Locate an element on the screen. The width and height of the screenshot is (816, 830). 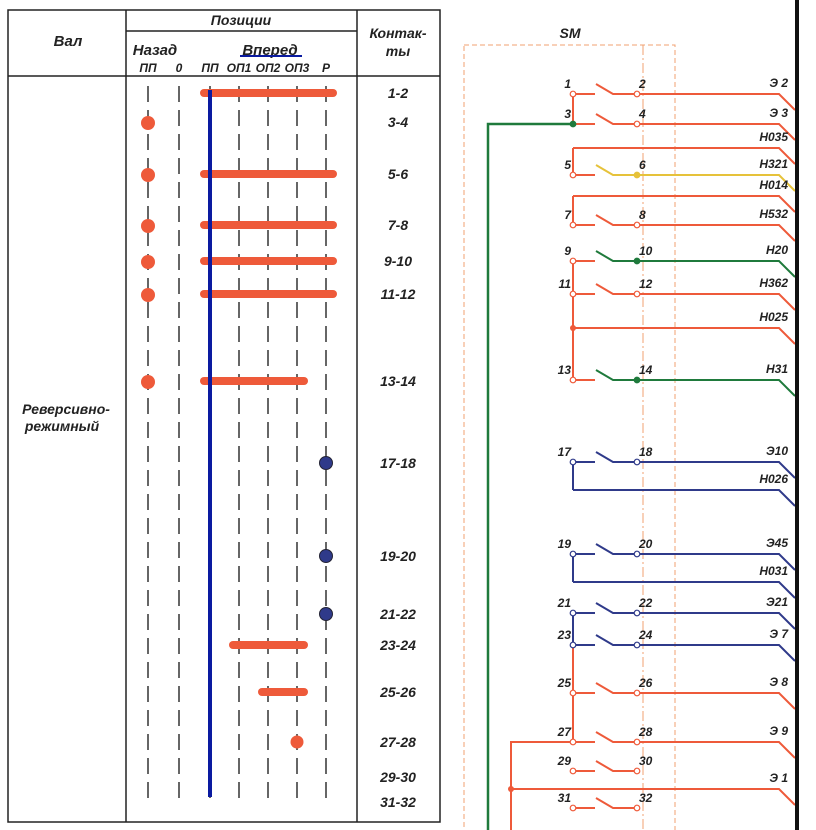
terminal-number: 27 is located at coordinates (565, 732).